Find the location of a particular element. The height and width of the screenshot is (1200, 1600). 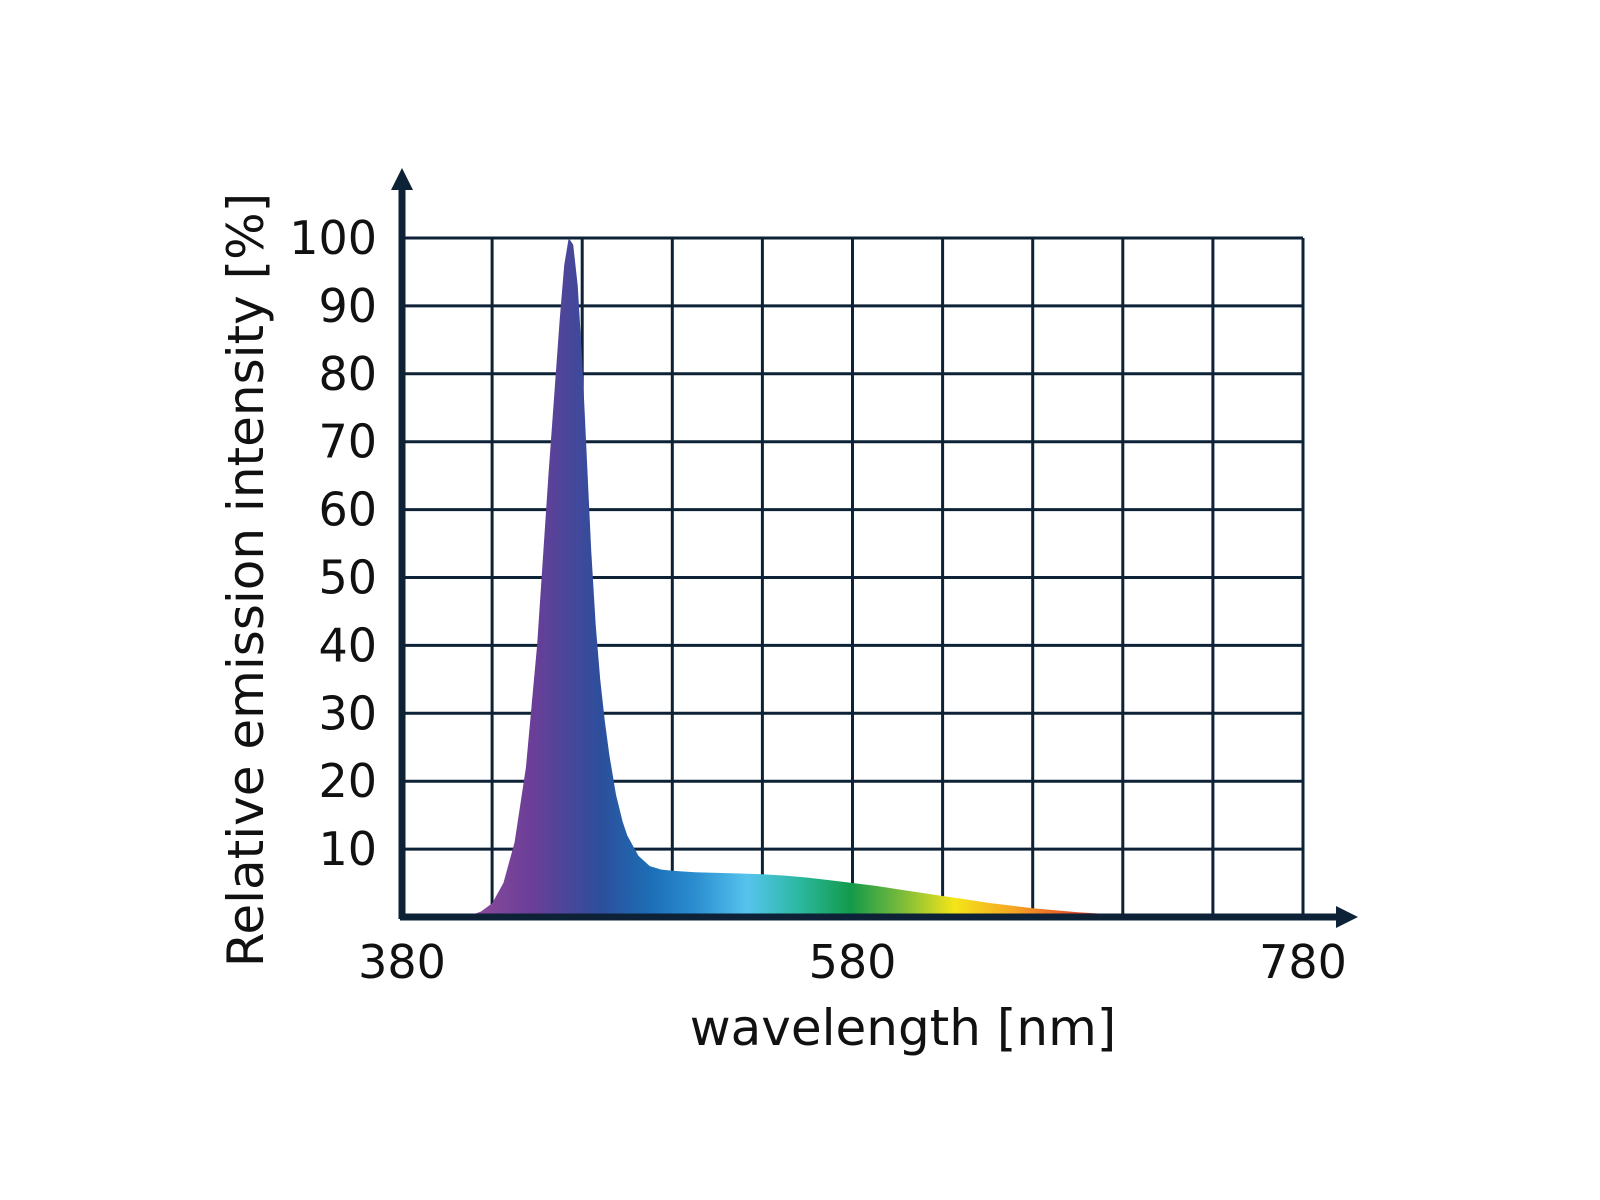

y-tick-label: 60 is located at coordinates (347, 510).